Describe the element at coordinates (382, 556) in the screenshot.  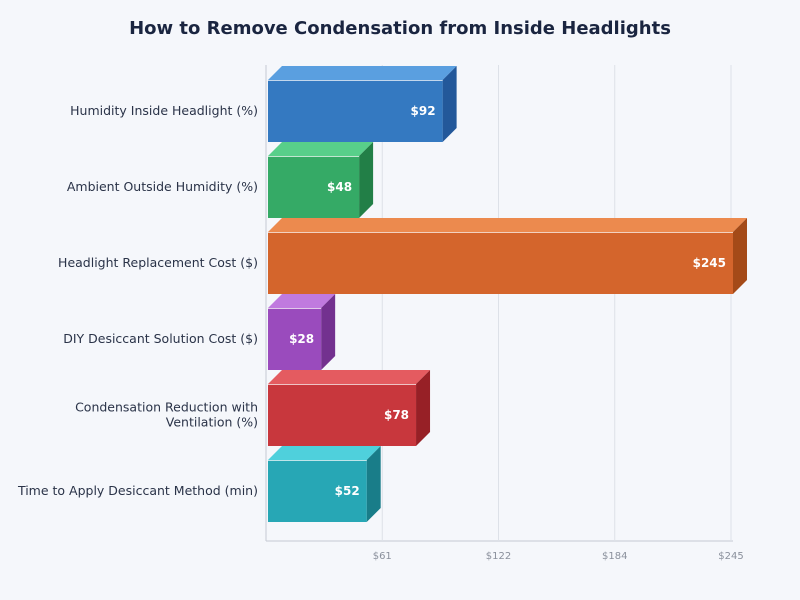
I see `x-tick-label: $61` at that location.